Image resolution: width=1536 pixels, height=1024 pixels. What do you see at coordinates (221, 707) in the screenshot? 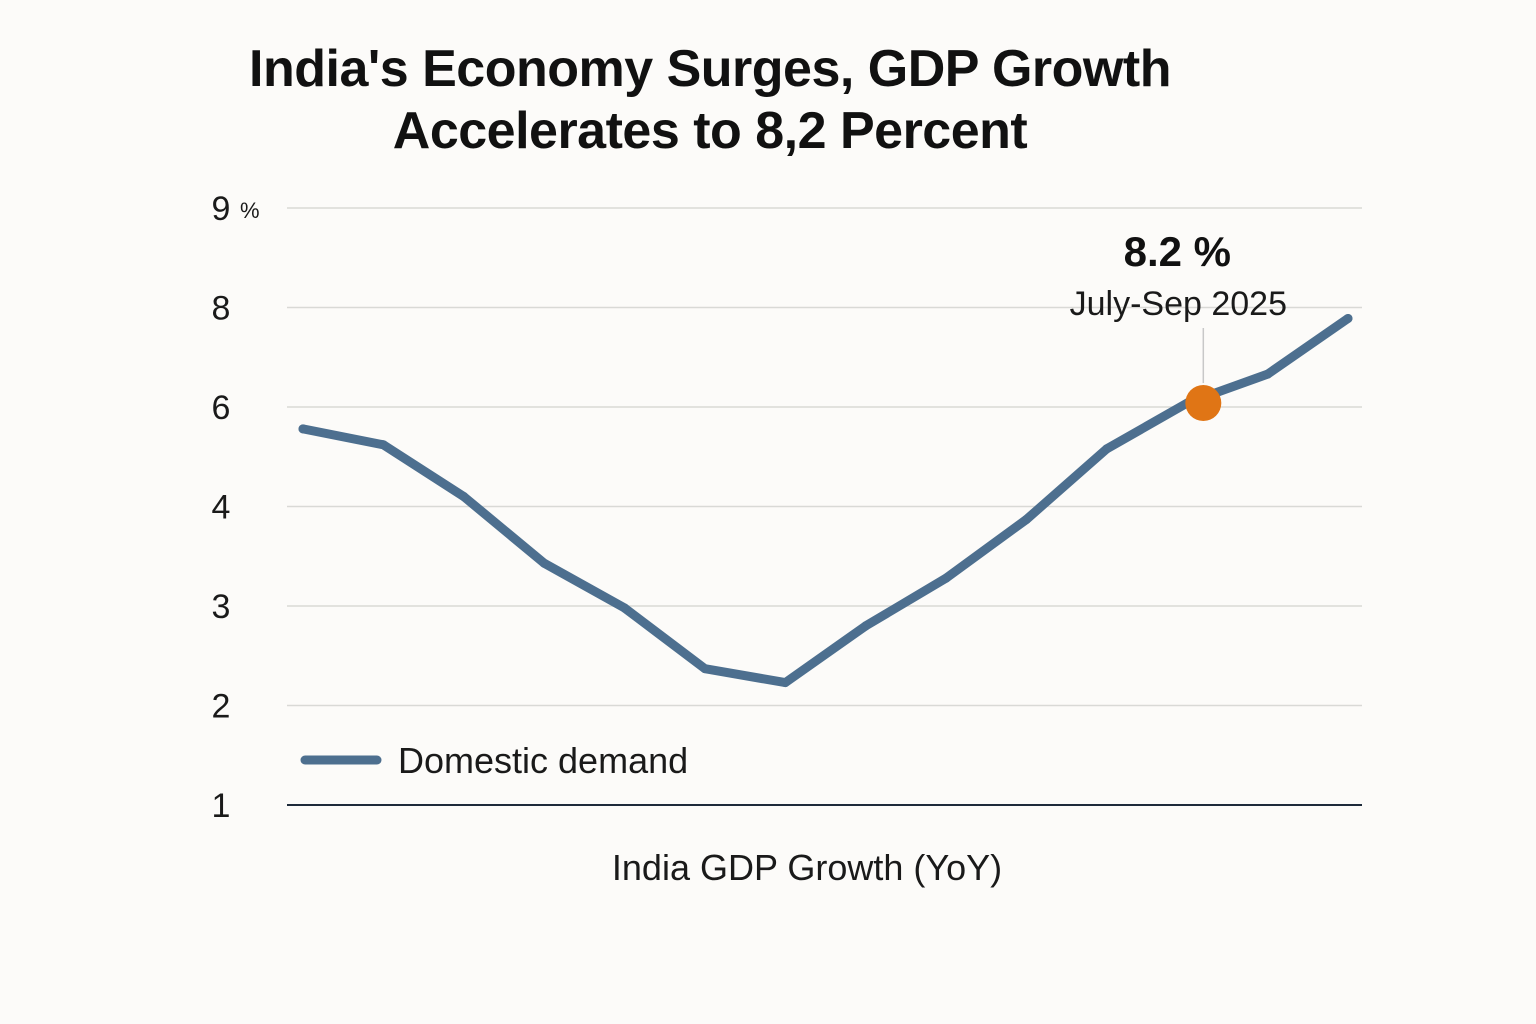
I see `y-tick-label: 2` at bounding box center [221, 707].